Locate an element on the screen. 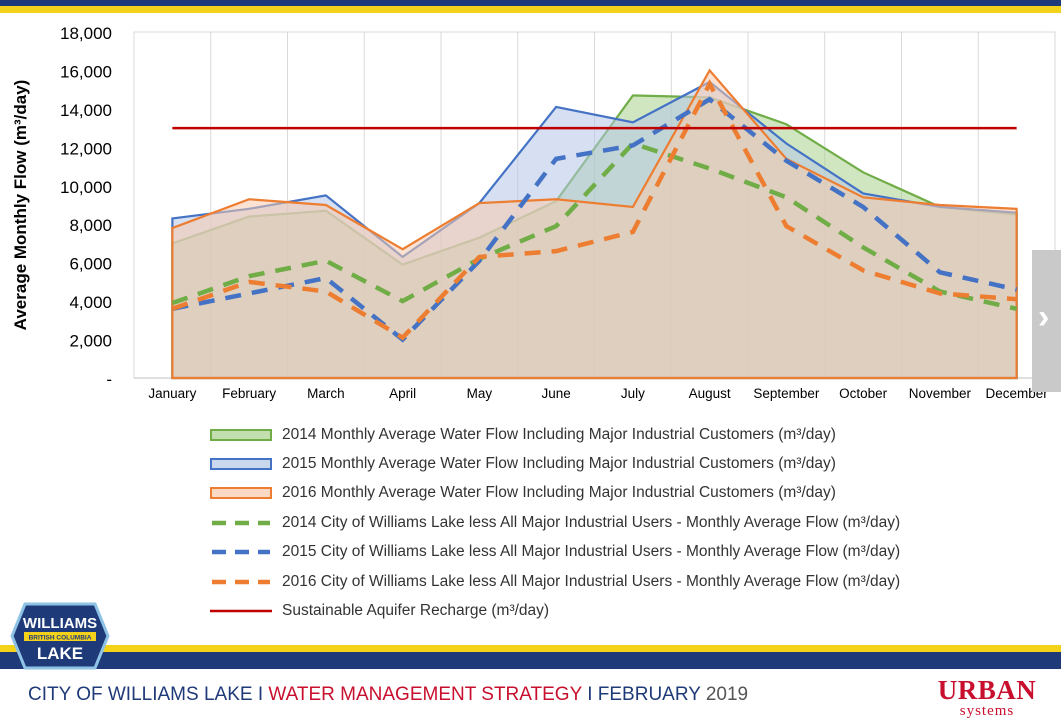 The image size is (1061, 727). top-banner is located at coordinates (530, 7).